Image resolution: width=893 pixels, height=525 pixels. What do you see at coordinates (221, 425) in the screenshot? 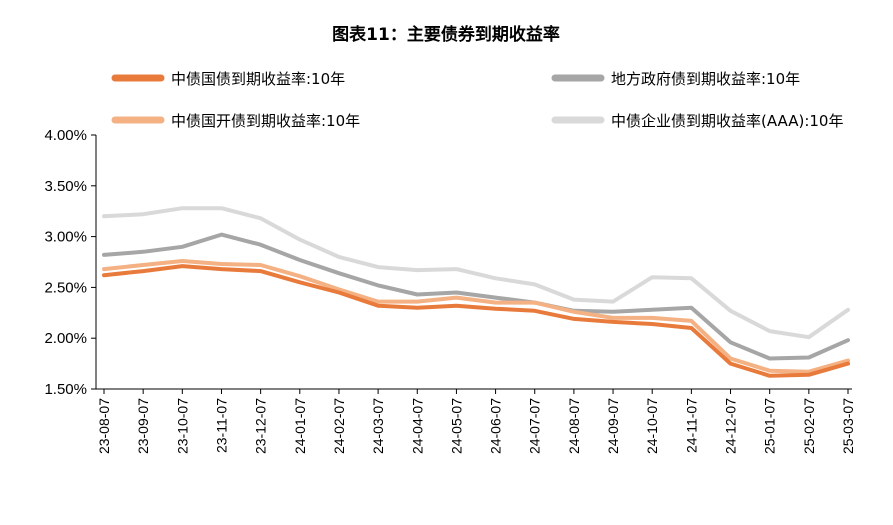
I see `x-tick-label: 23-11-07` at bounding box center [221, 425].